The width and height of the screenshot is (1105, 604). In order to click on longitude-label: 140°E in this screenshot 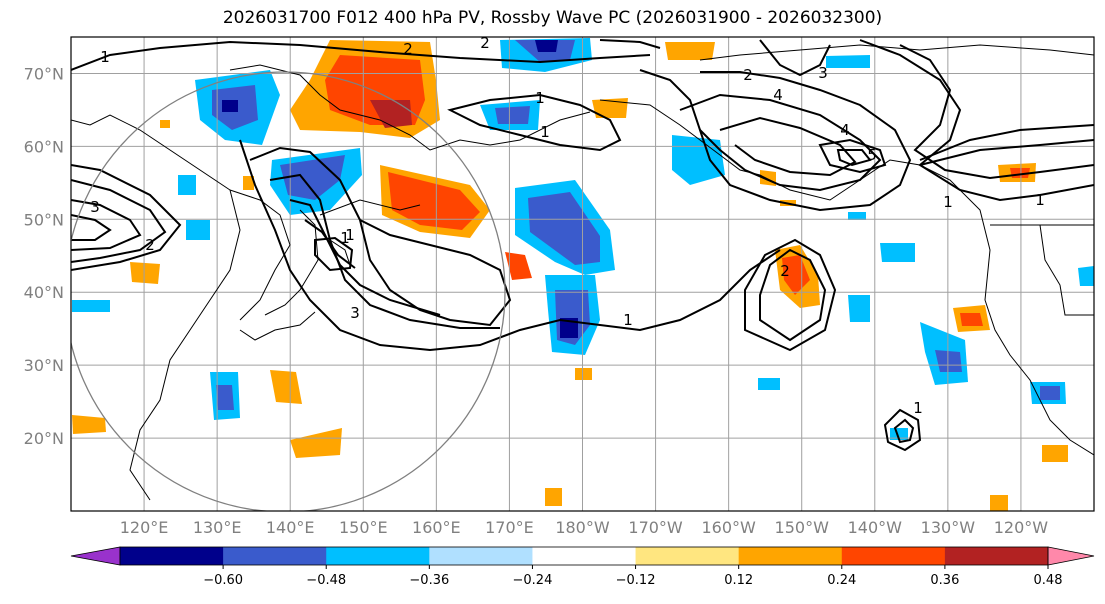, I will do `click(290, 527)`.